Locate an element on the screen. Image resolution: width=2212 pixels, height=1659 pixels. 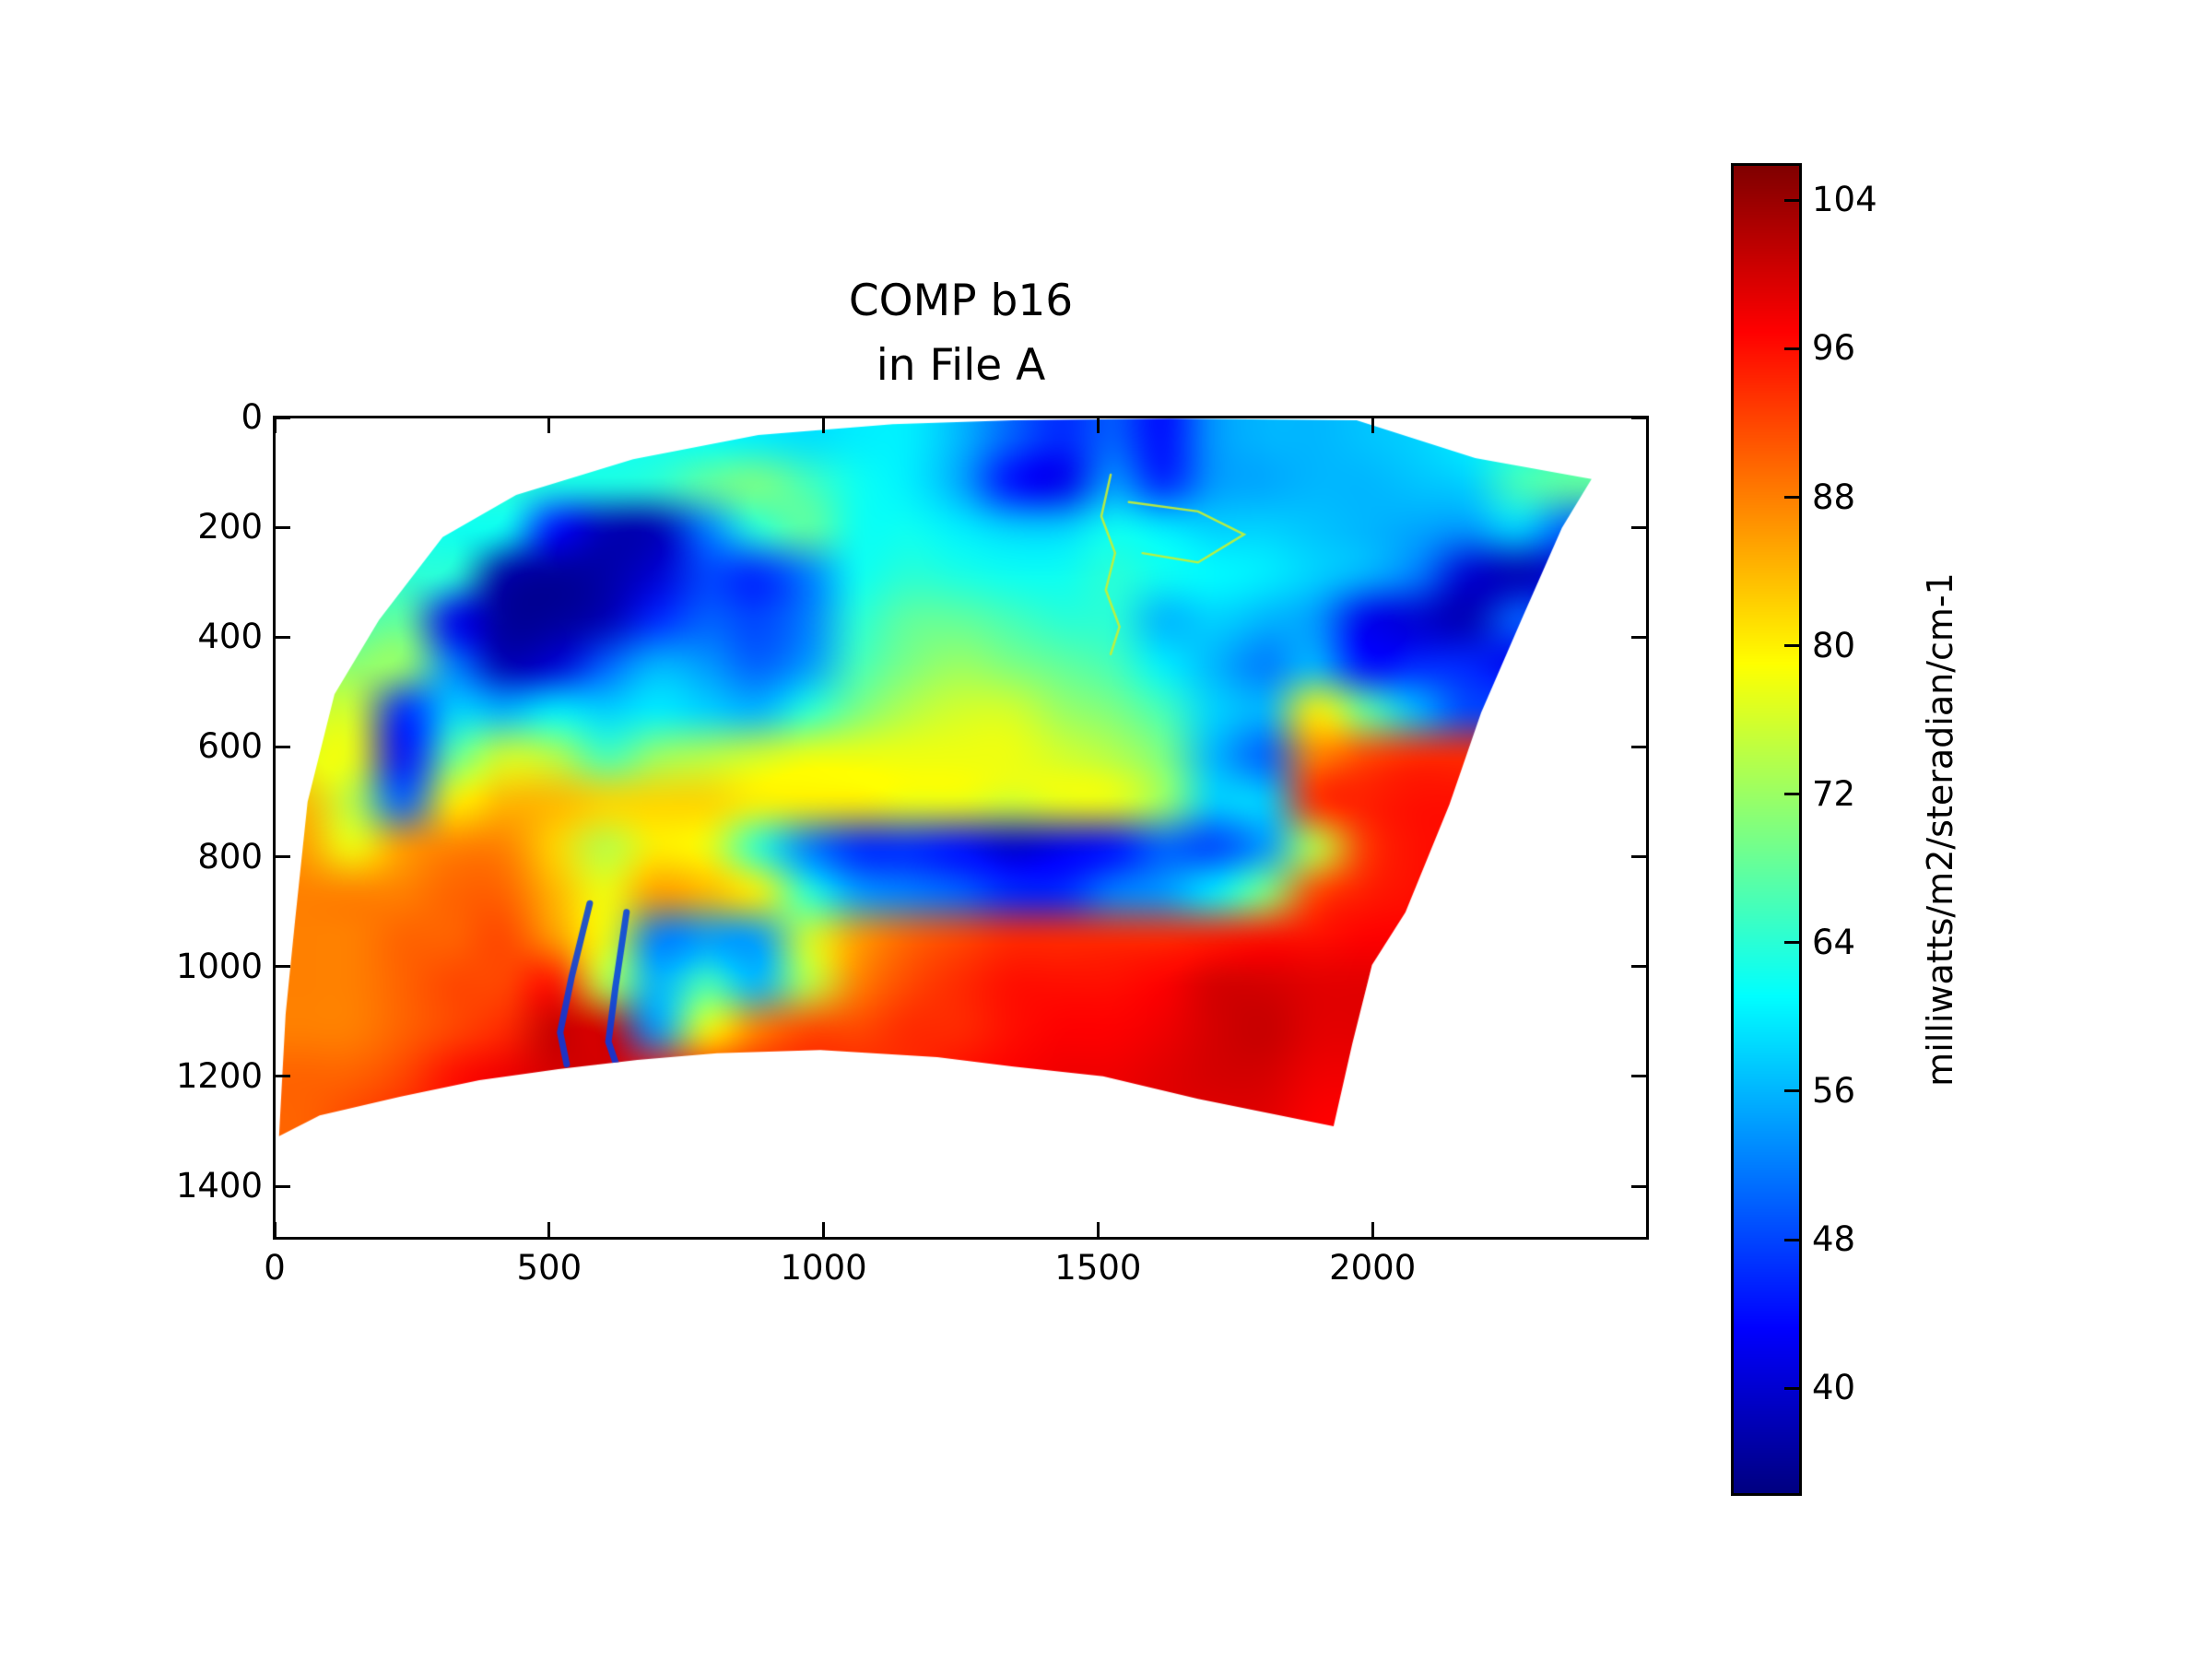
colorbar-tick-label: 40 is located at coordinates (1834, 1388).